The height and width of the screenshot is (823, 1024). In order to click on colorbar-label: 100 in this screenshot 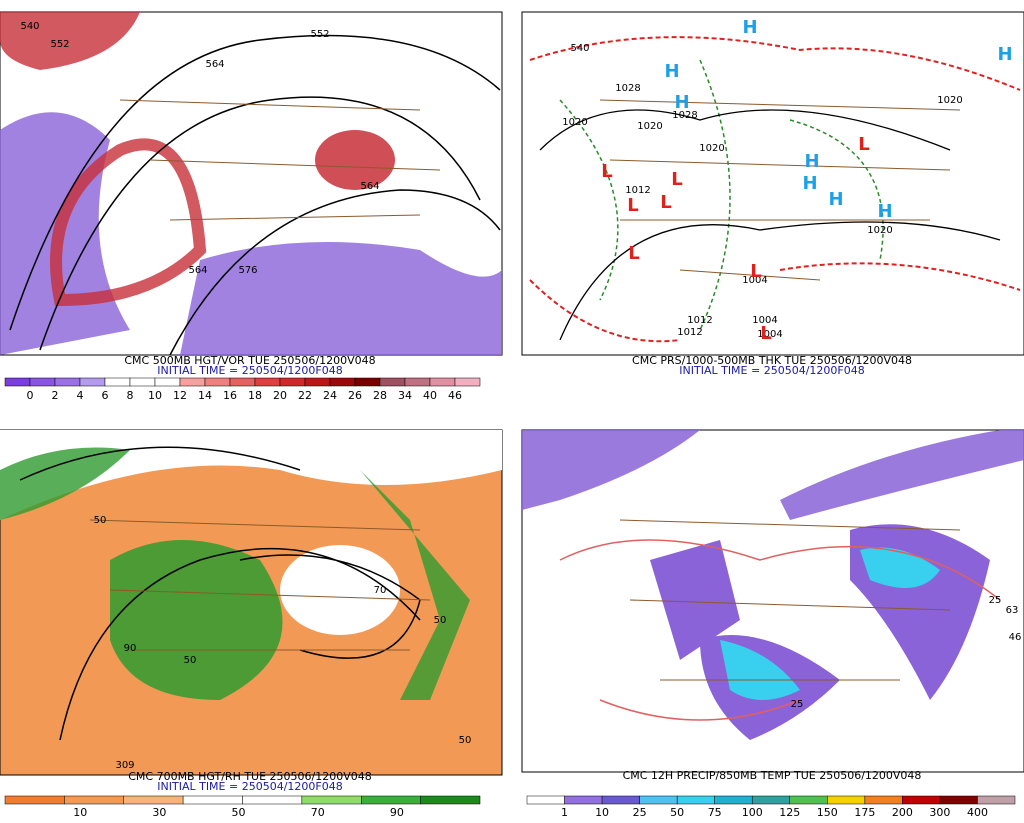, I will do `click(752, 812)`.